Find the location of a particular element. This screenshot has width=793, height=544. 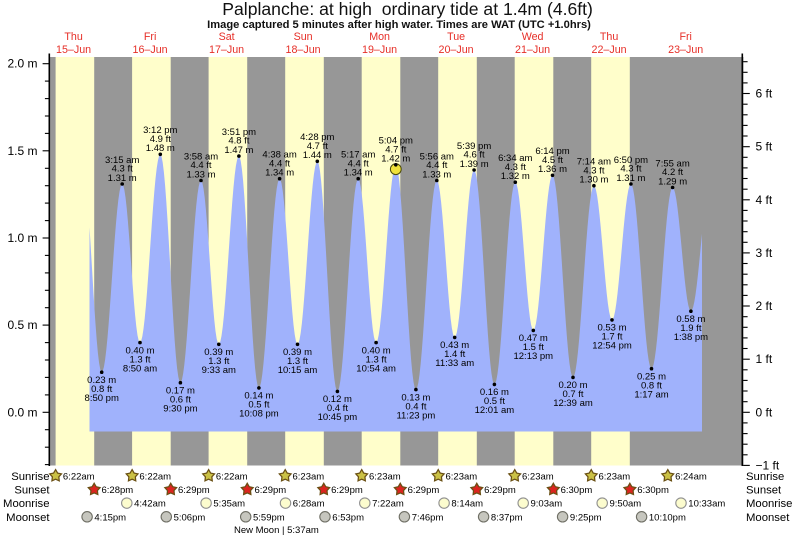

svg-text: 3:58 am is located at coordinates (201, 156).